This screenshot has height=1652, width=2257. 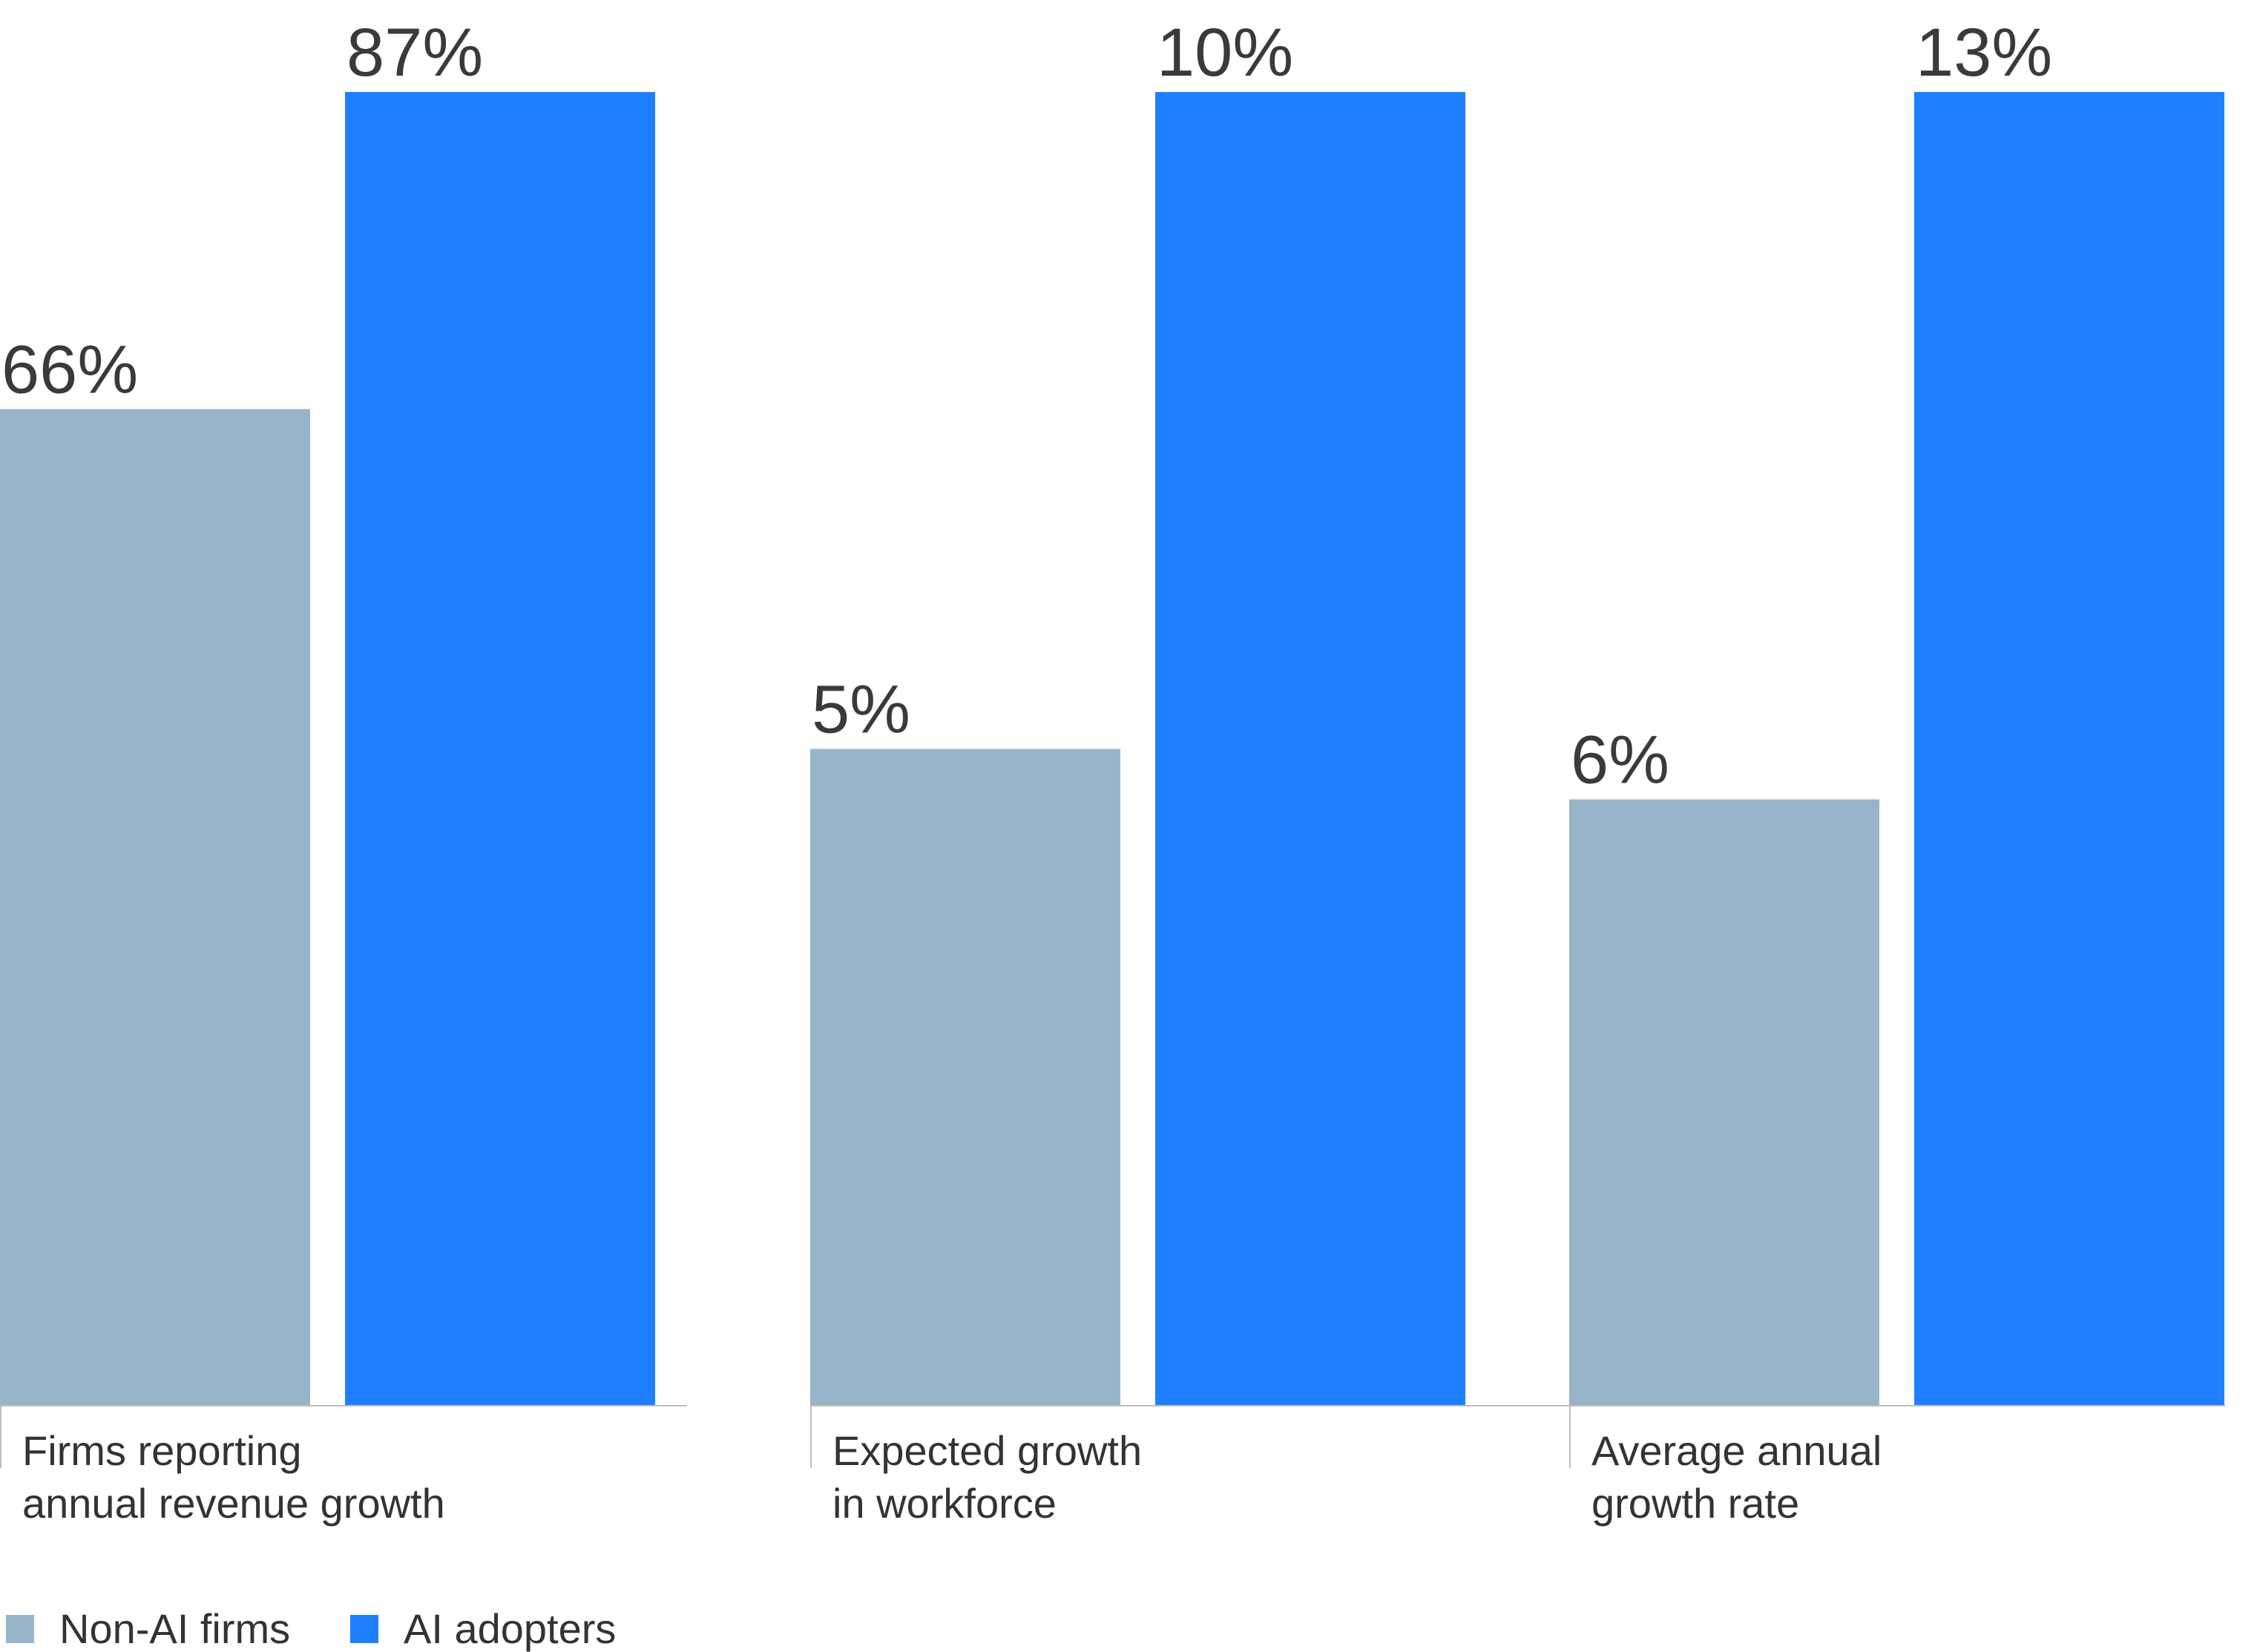 What do you see at coordinates (2069, 749) in the screenshot?
I see `bar-3-ai-adopters` at bounding box center [2069, 749].